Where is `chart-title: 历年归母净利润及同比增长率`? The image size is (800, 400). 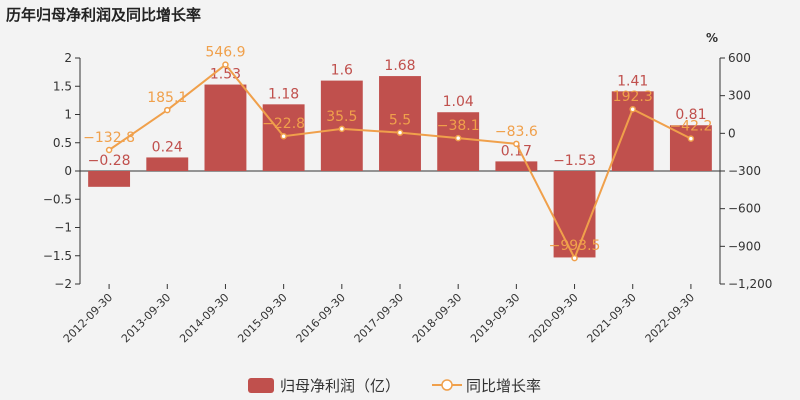
chart-title: 历年归母净利润及同比增长率 is located at coordinates (104, 15).